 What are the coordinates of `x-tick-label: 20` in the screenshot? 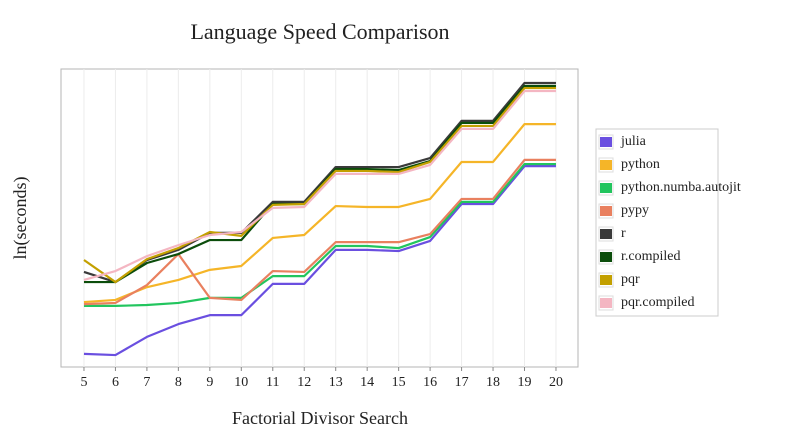 It's located at (556, 382).